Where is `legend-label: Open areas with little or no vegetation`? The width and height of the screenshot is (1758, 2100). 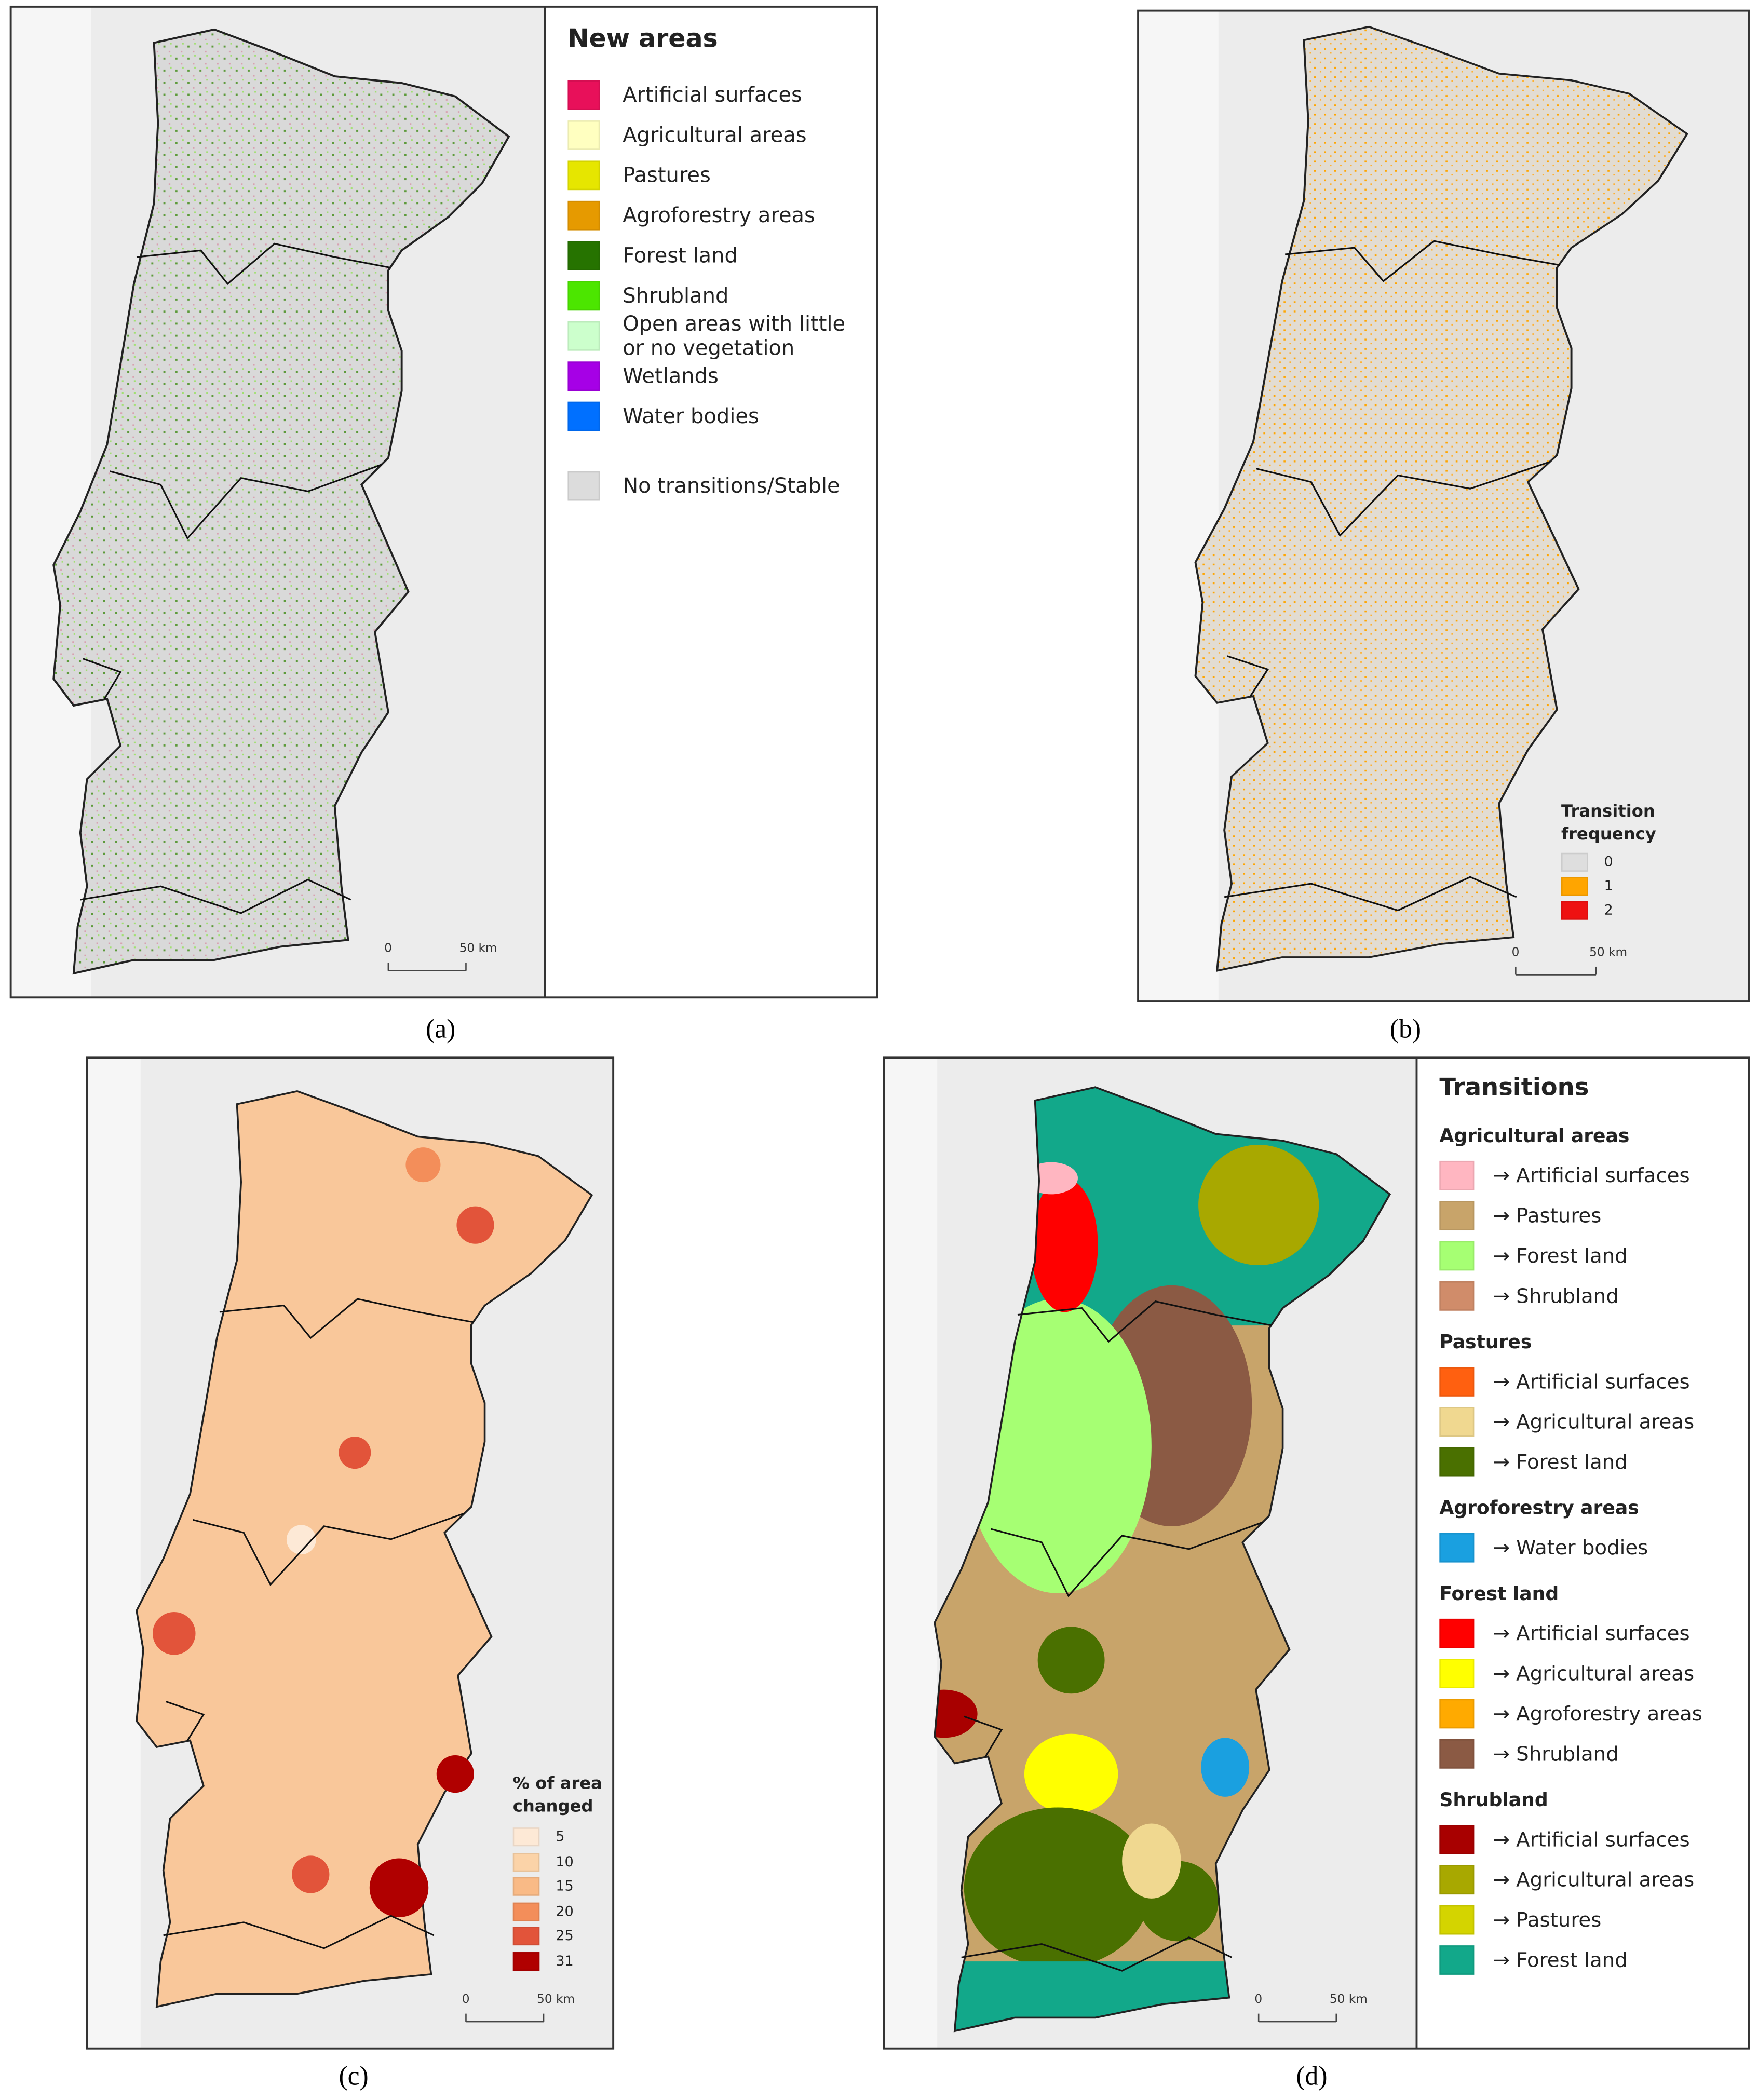
legend-label: Open areas with little or no vegetation is located at coordinates (734, 335).